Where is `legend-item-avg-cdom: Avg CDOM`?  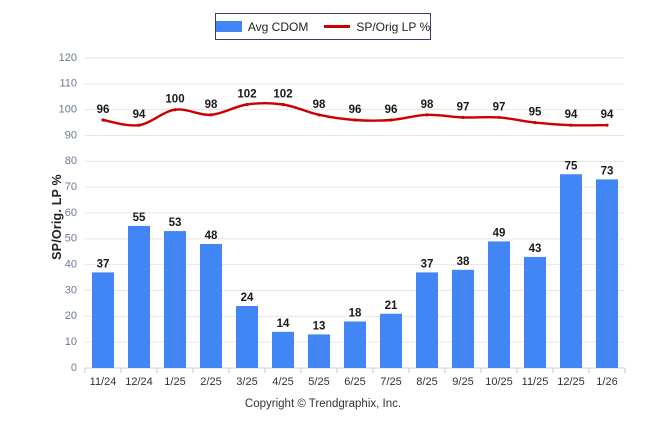 legend-item-avg-cdom: Avg CDOM is located at coordinates (261, 27).